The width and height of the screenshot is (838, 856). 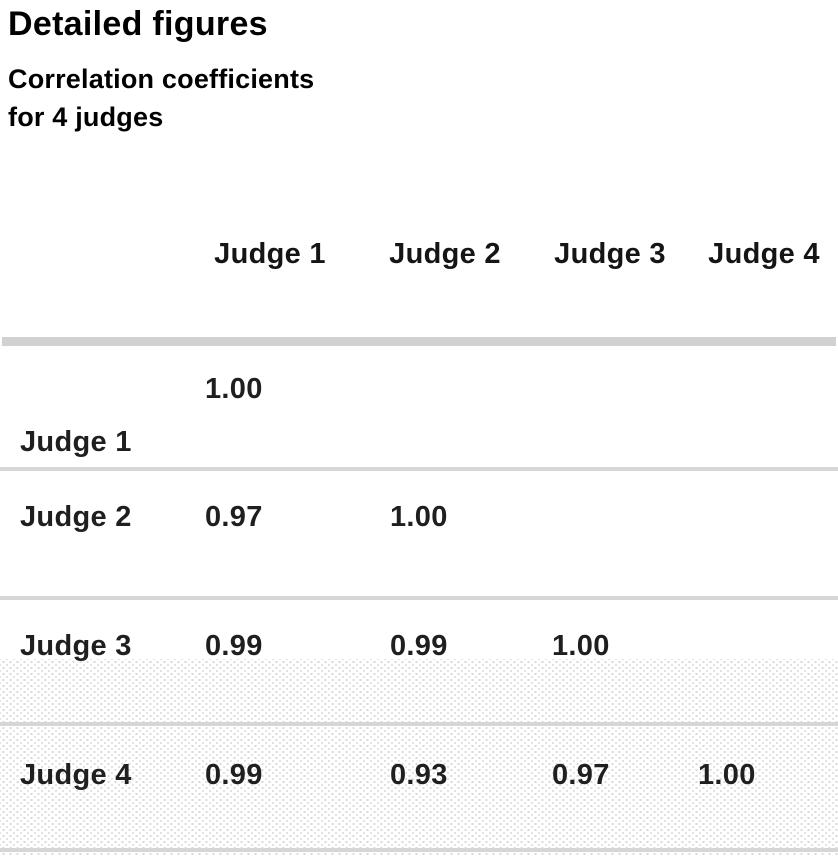 I want to click on row-label: Judge 4, so click(x=76, y=775).